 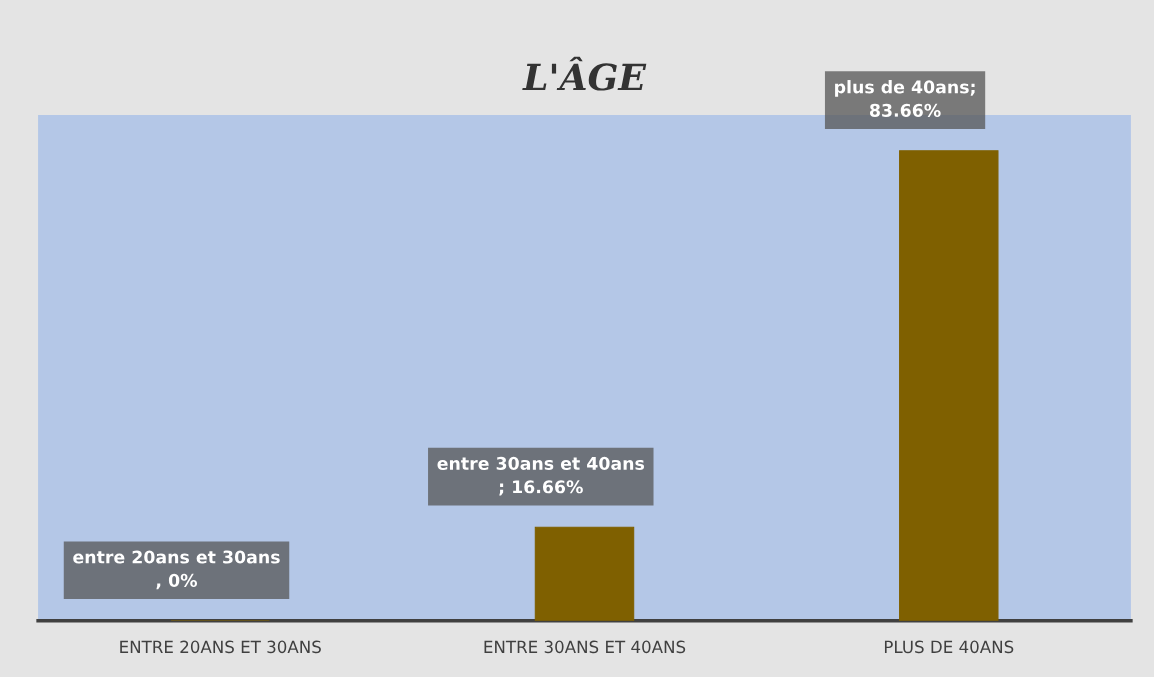 What do you see at coordinates (220, 647) in the screenshot?
I see `x-tick-label: ENTRE 20ANS ET 30ANS` at bounding box center [220, 647].